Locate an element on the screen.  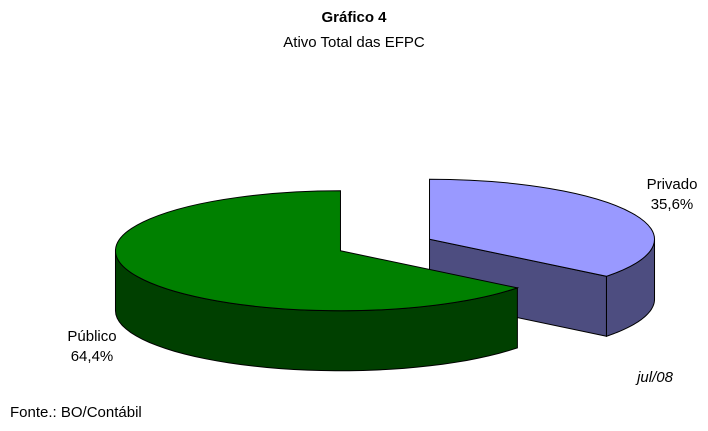
value-label: 64,4% is located at coordinates (92, 356).